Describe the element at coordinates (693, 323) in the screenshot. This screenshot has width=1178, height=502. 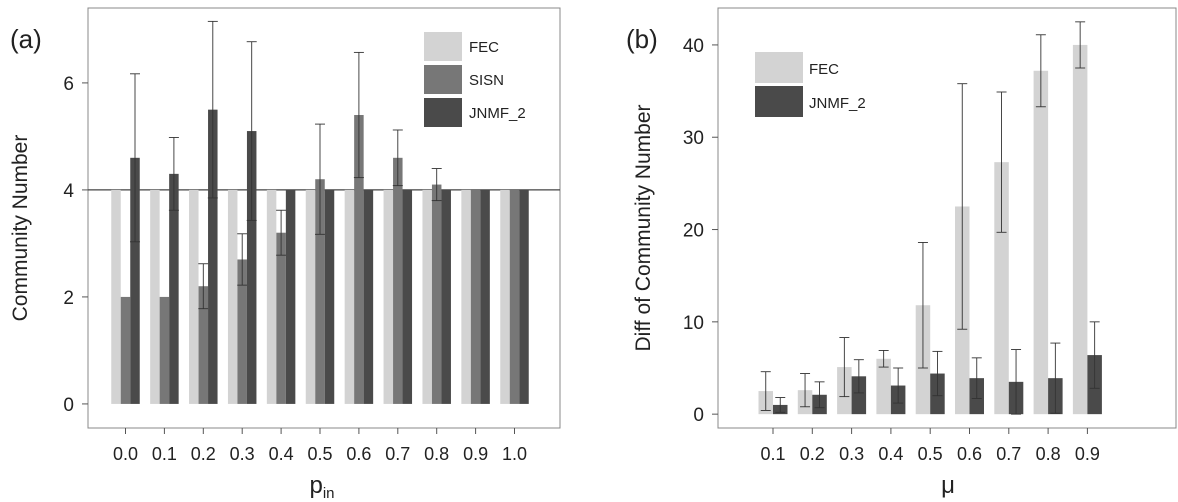
I see `y-tick-label: 10` at that location.